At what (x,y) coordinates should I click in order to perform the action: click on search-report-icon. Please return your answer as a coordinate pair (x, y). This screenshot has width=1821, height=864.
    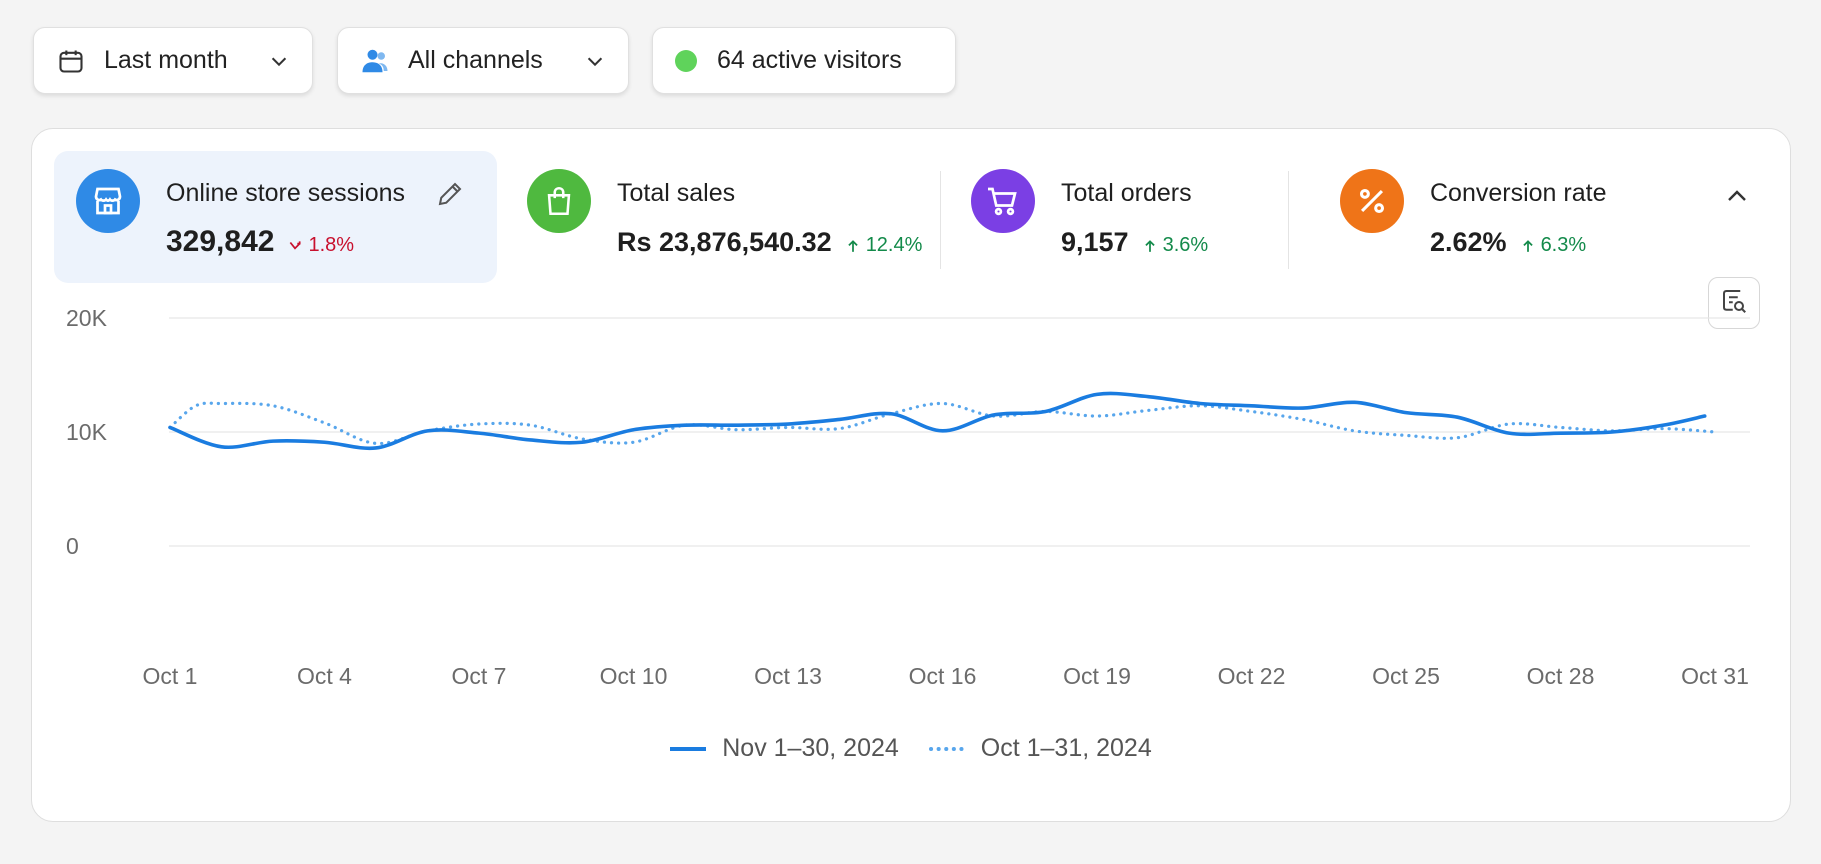
    Looking at the image, I should click on (1734, 303).